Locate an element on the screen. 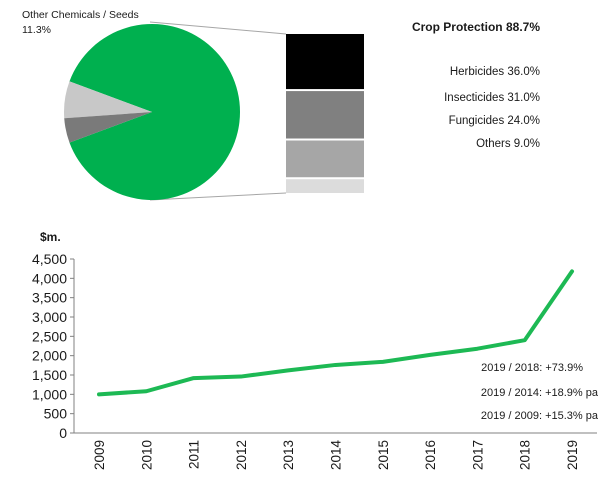 This screenshot has height=493, width=613. x-tick-label: 2017 is located at coordinates (477, 455).